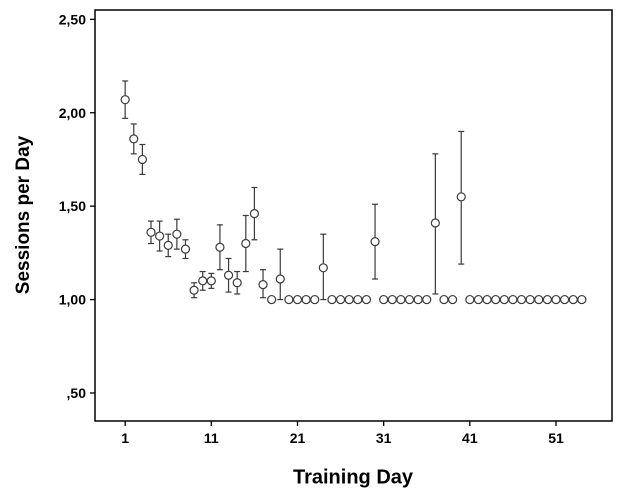  What do you see at coordinates (72, 19) in the screenshot?
I see `y-tick-label: 2,50` at bounding box center [72, 19].